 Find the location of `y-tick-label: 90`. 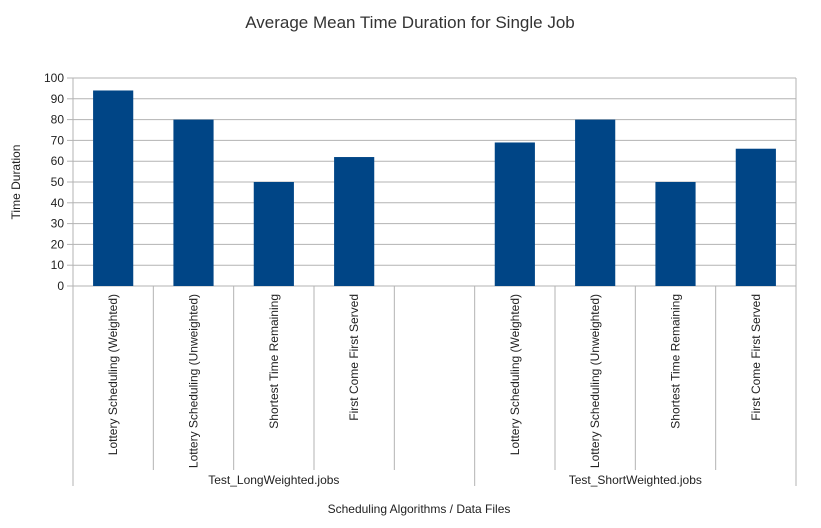

y-tick-label: 90 is located at coordinates (58, 99).